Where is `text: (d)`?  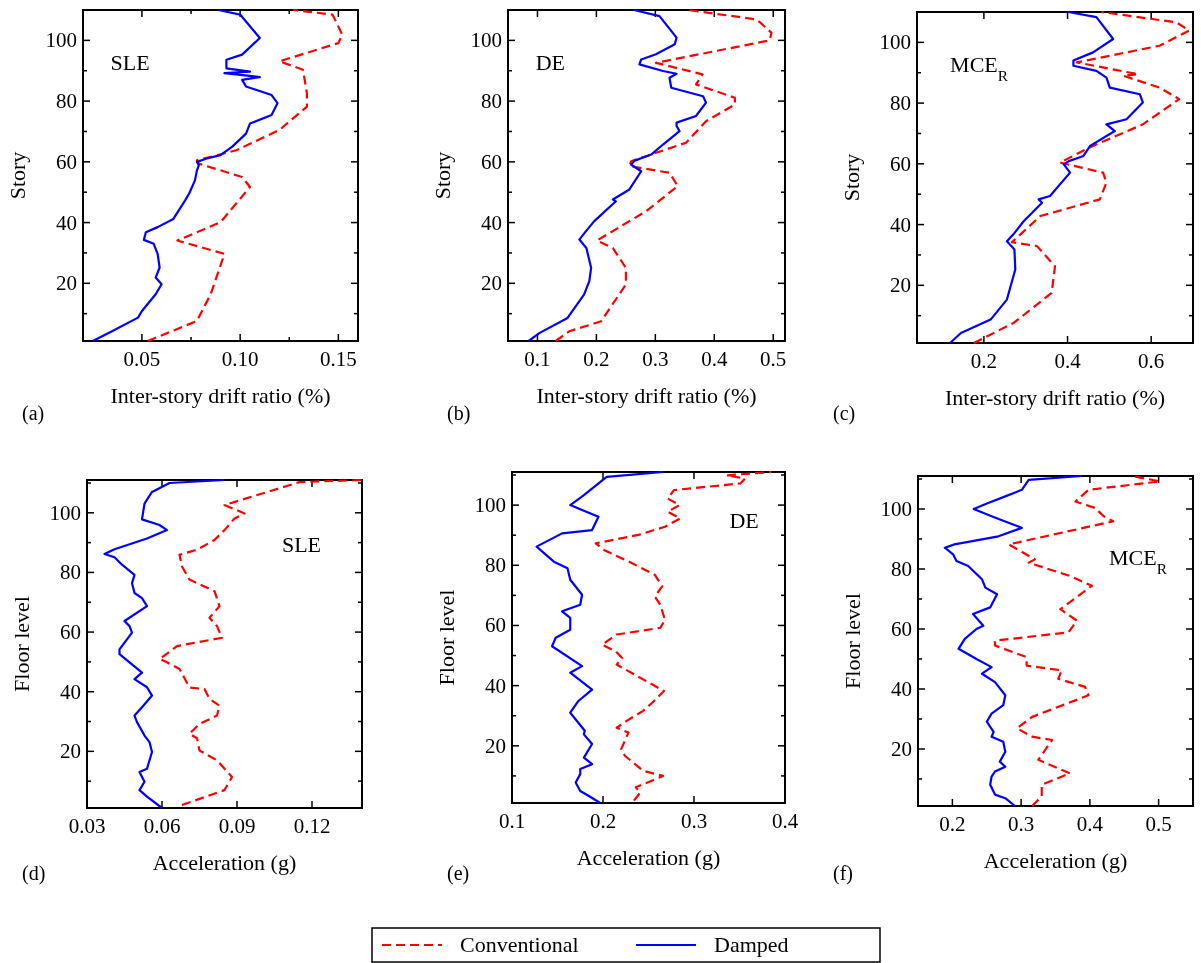
text: (d) is located at coordinates (34, 873).